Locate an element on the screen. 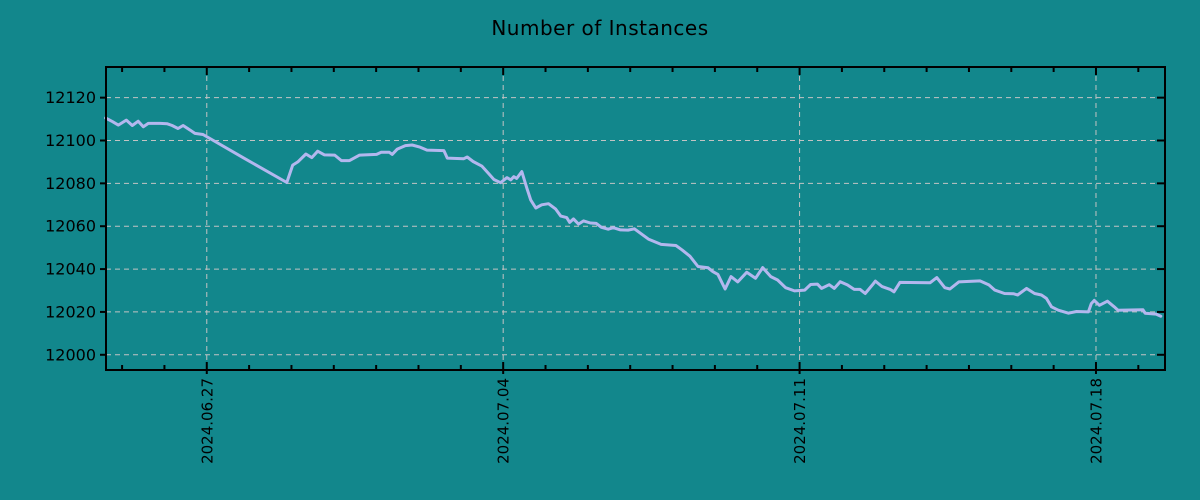 This screenshot has width=1200, height=500. y-tick-label: 12080 is located at coordinates (70, 183).